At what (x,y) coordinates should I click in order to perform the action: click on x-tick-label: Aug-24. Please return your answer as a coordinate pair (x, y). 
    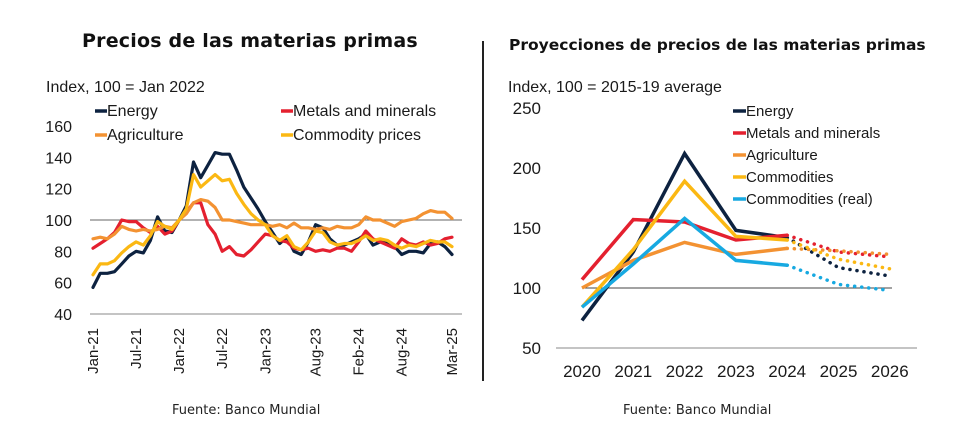
    Looking at the image, I should click on (402, 352).